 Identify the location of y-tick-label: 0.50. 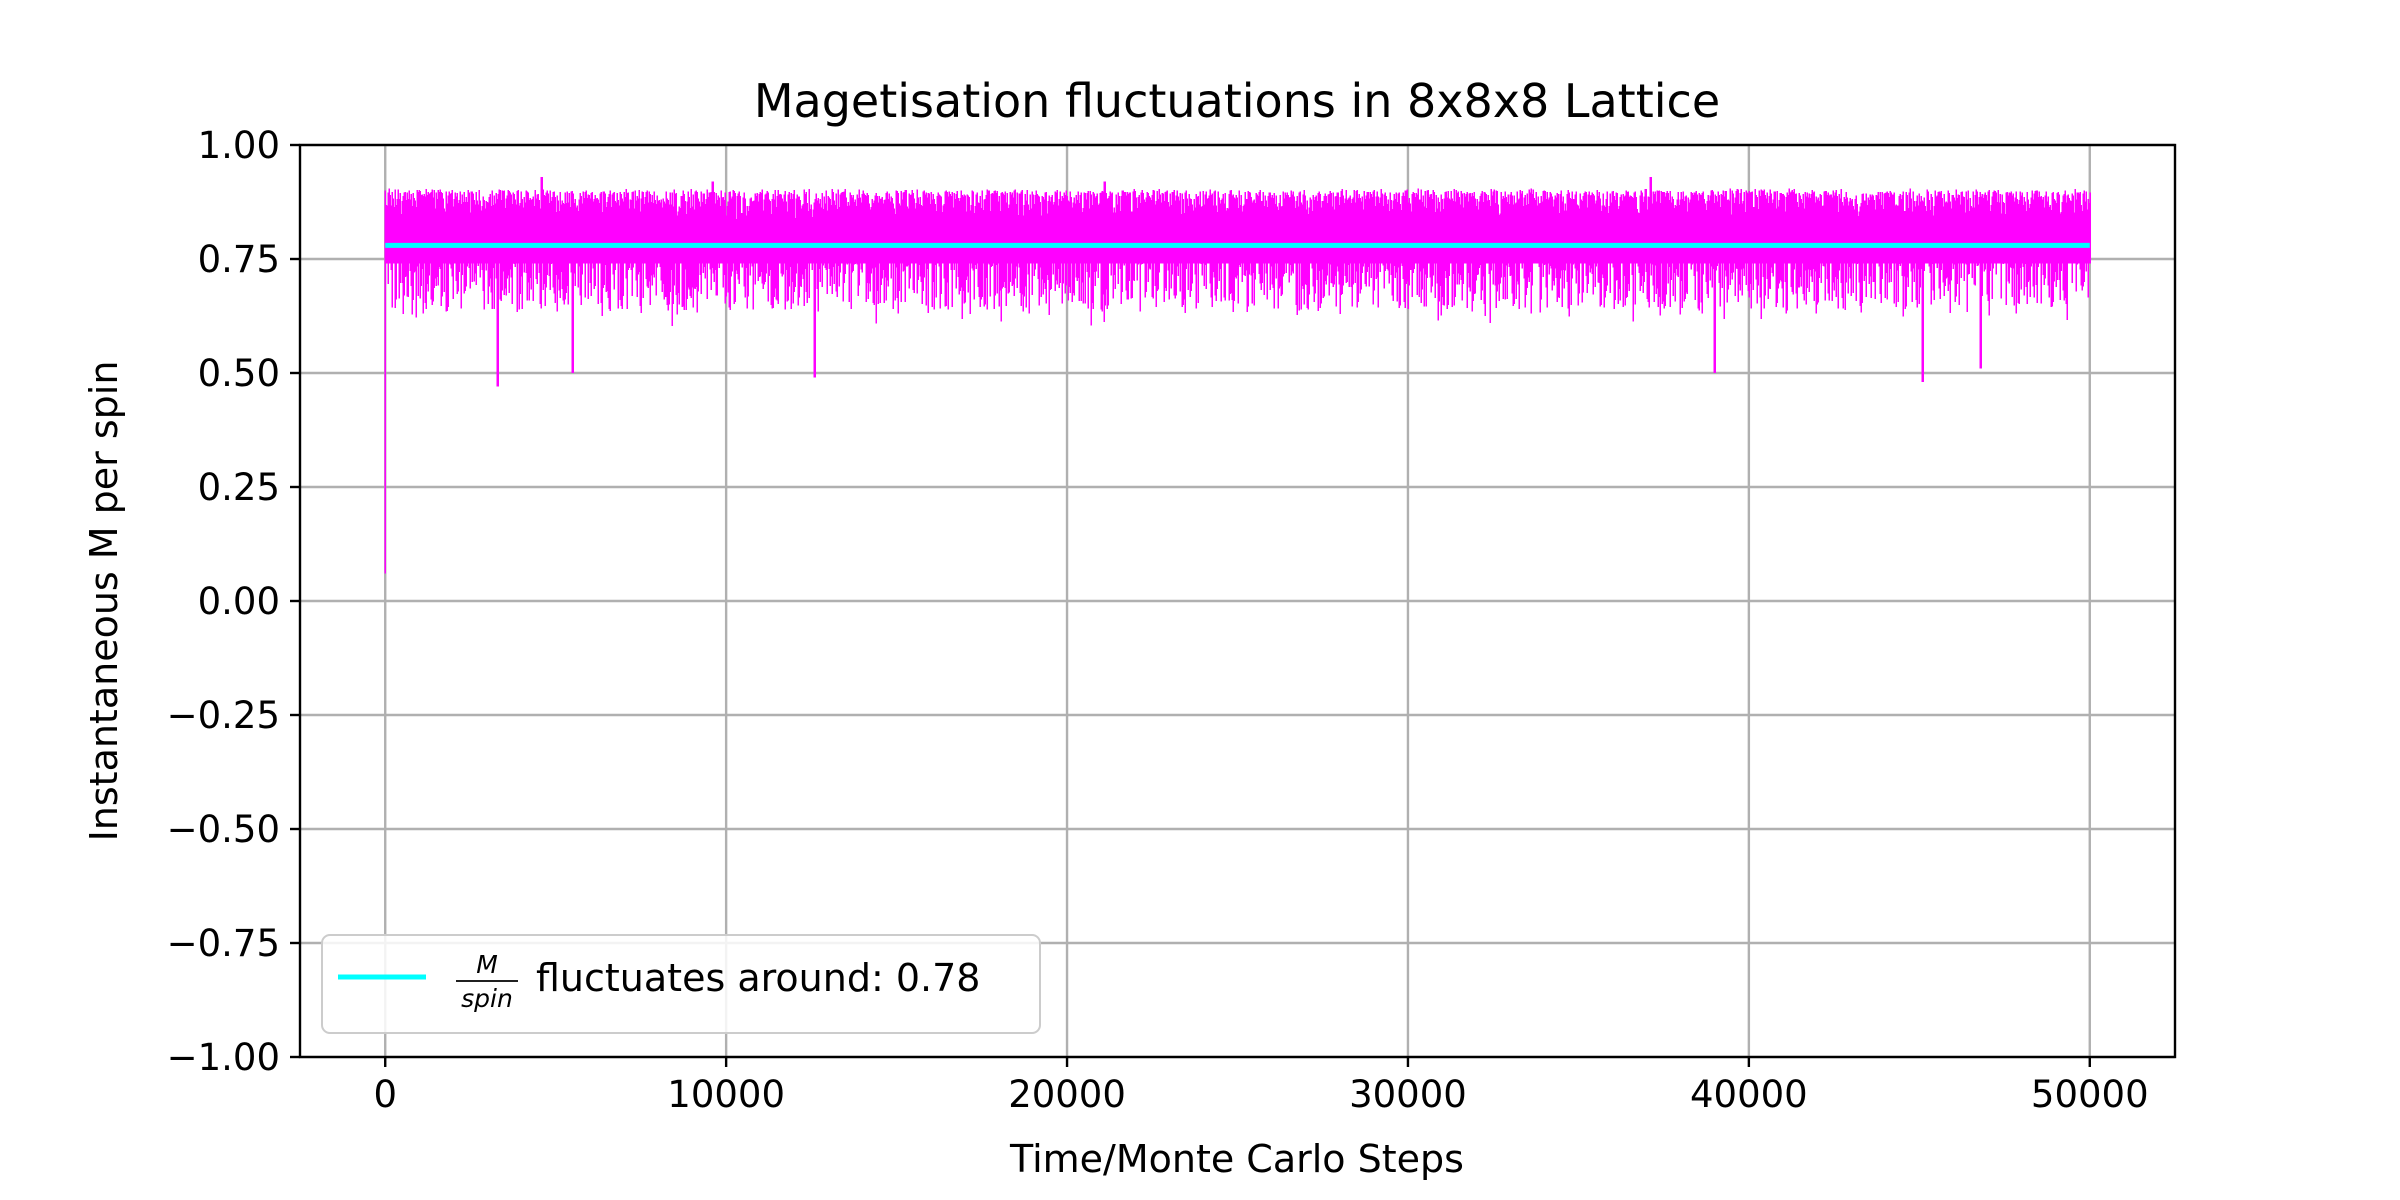
(239, 373).